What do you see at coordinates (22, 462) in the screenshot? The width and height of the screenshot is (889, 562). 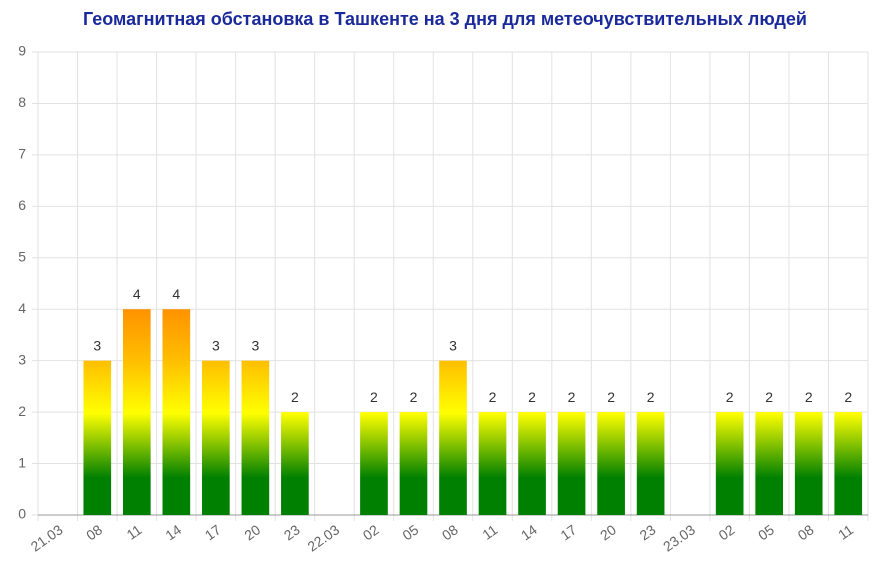 I see `y-tick-label: 1` at bounding box center [22, 462].